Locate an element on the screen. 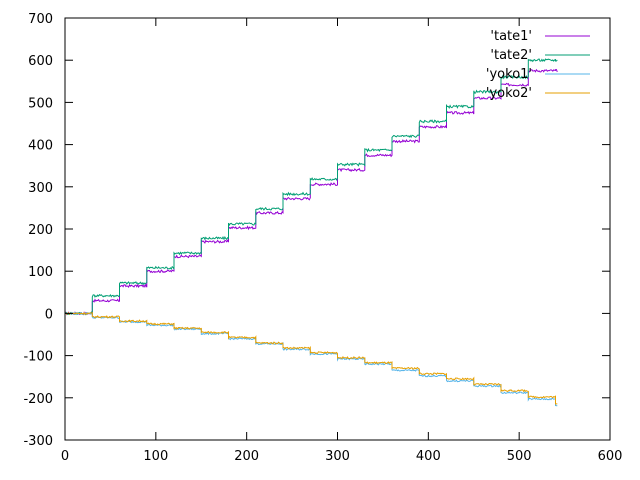 Image resolution: width=640 pixels, height=480 pixels. x-tick-label: 200 is located at coordinates (246, 456).